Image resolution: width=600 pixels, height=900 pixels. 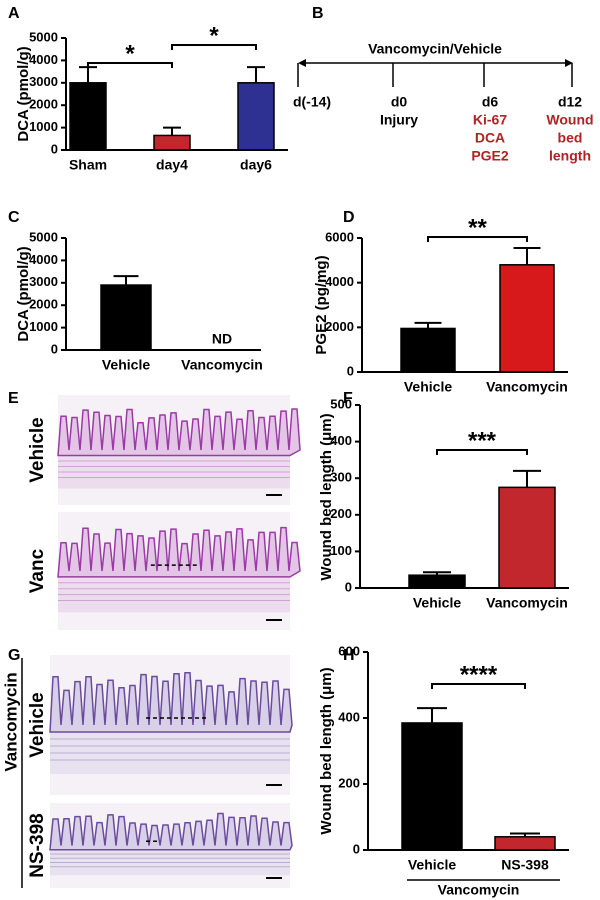 I want to click on row-label: NS-398, so click(x=37, y=845).